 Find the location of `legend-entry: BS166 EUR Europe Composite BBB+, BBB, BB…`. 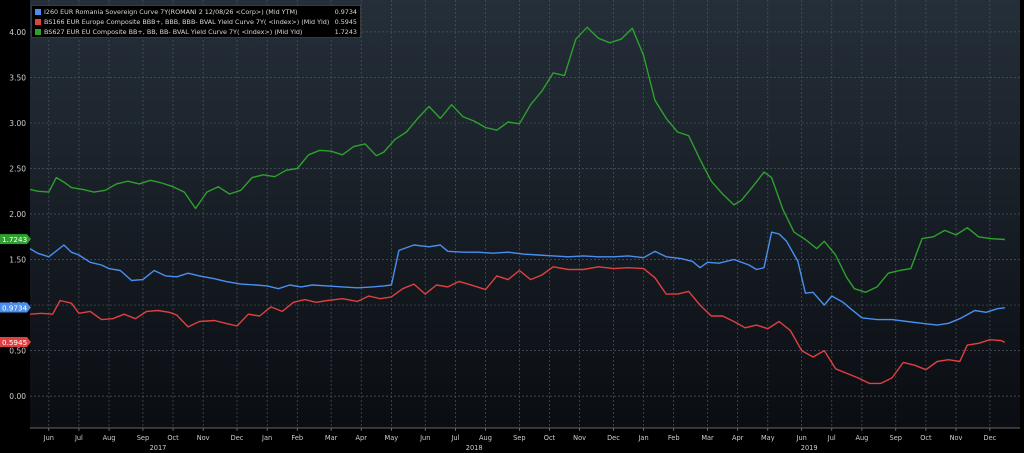

legend-entry: BS166 EUR Europe Composite BBB+, BBB, BB… is located at coordinates (196, 22).